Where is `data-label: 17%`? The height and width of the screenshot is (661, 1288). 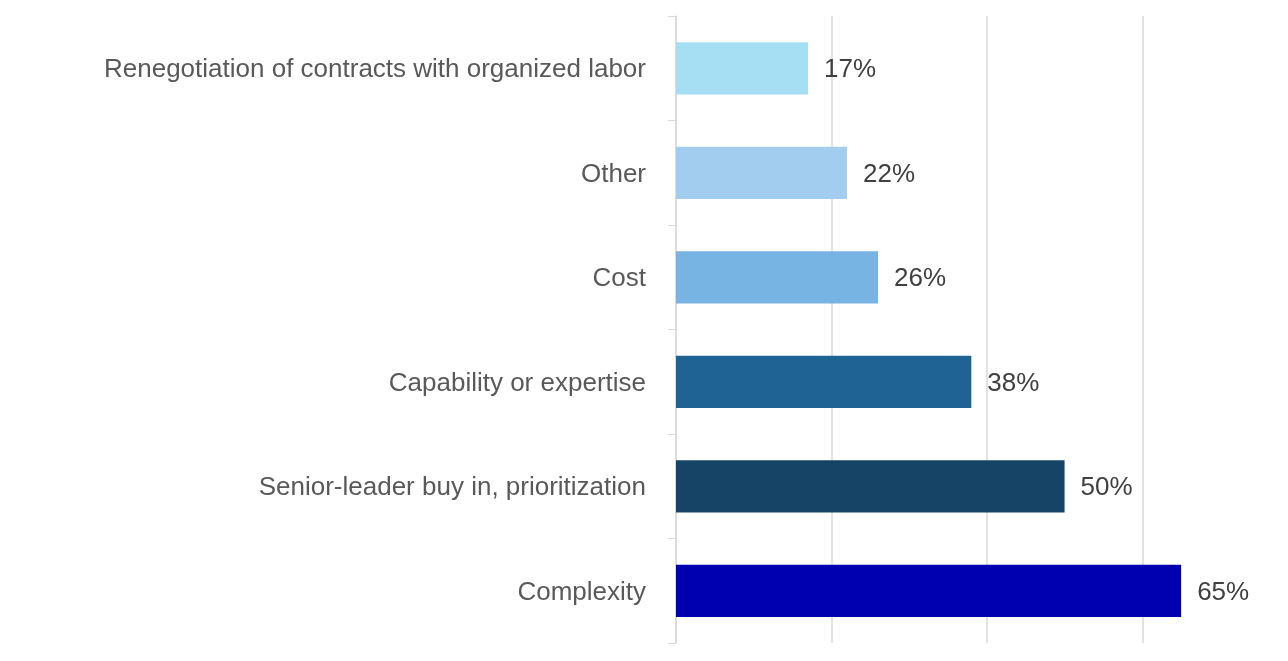
data-label: 17% is located at coordinates (850, 68).